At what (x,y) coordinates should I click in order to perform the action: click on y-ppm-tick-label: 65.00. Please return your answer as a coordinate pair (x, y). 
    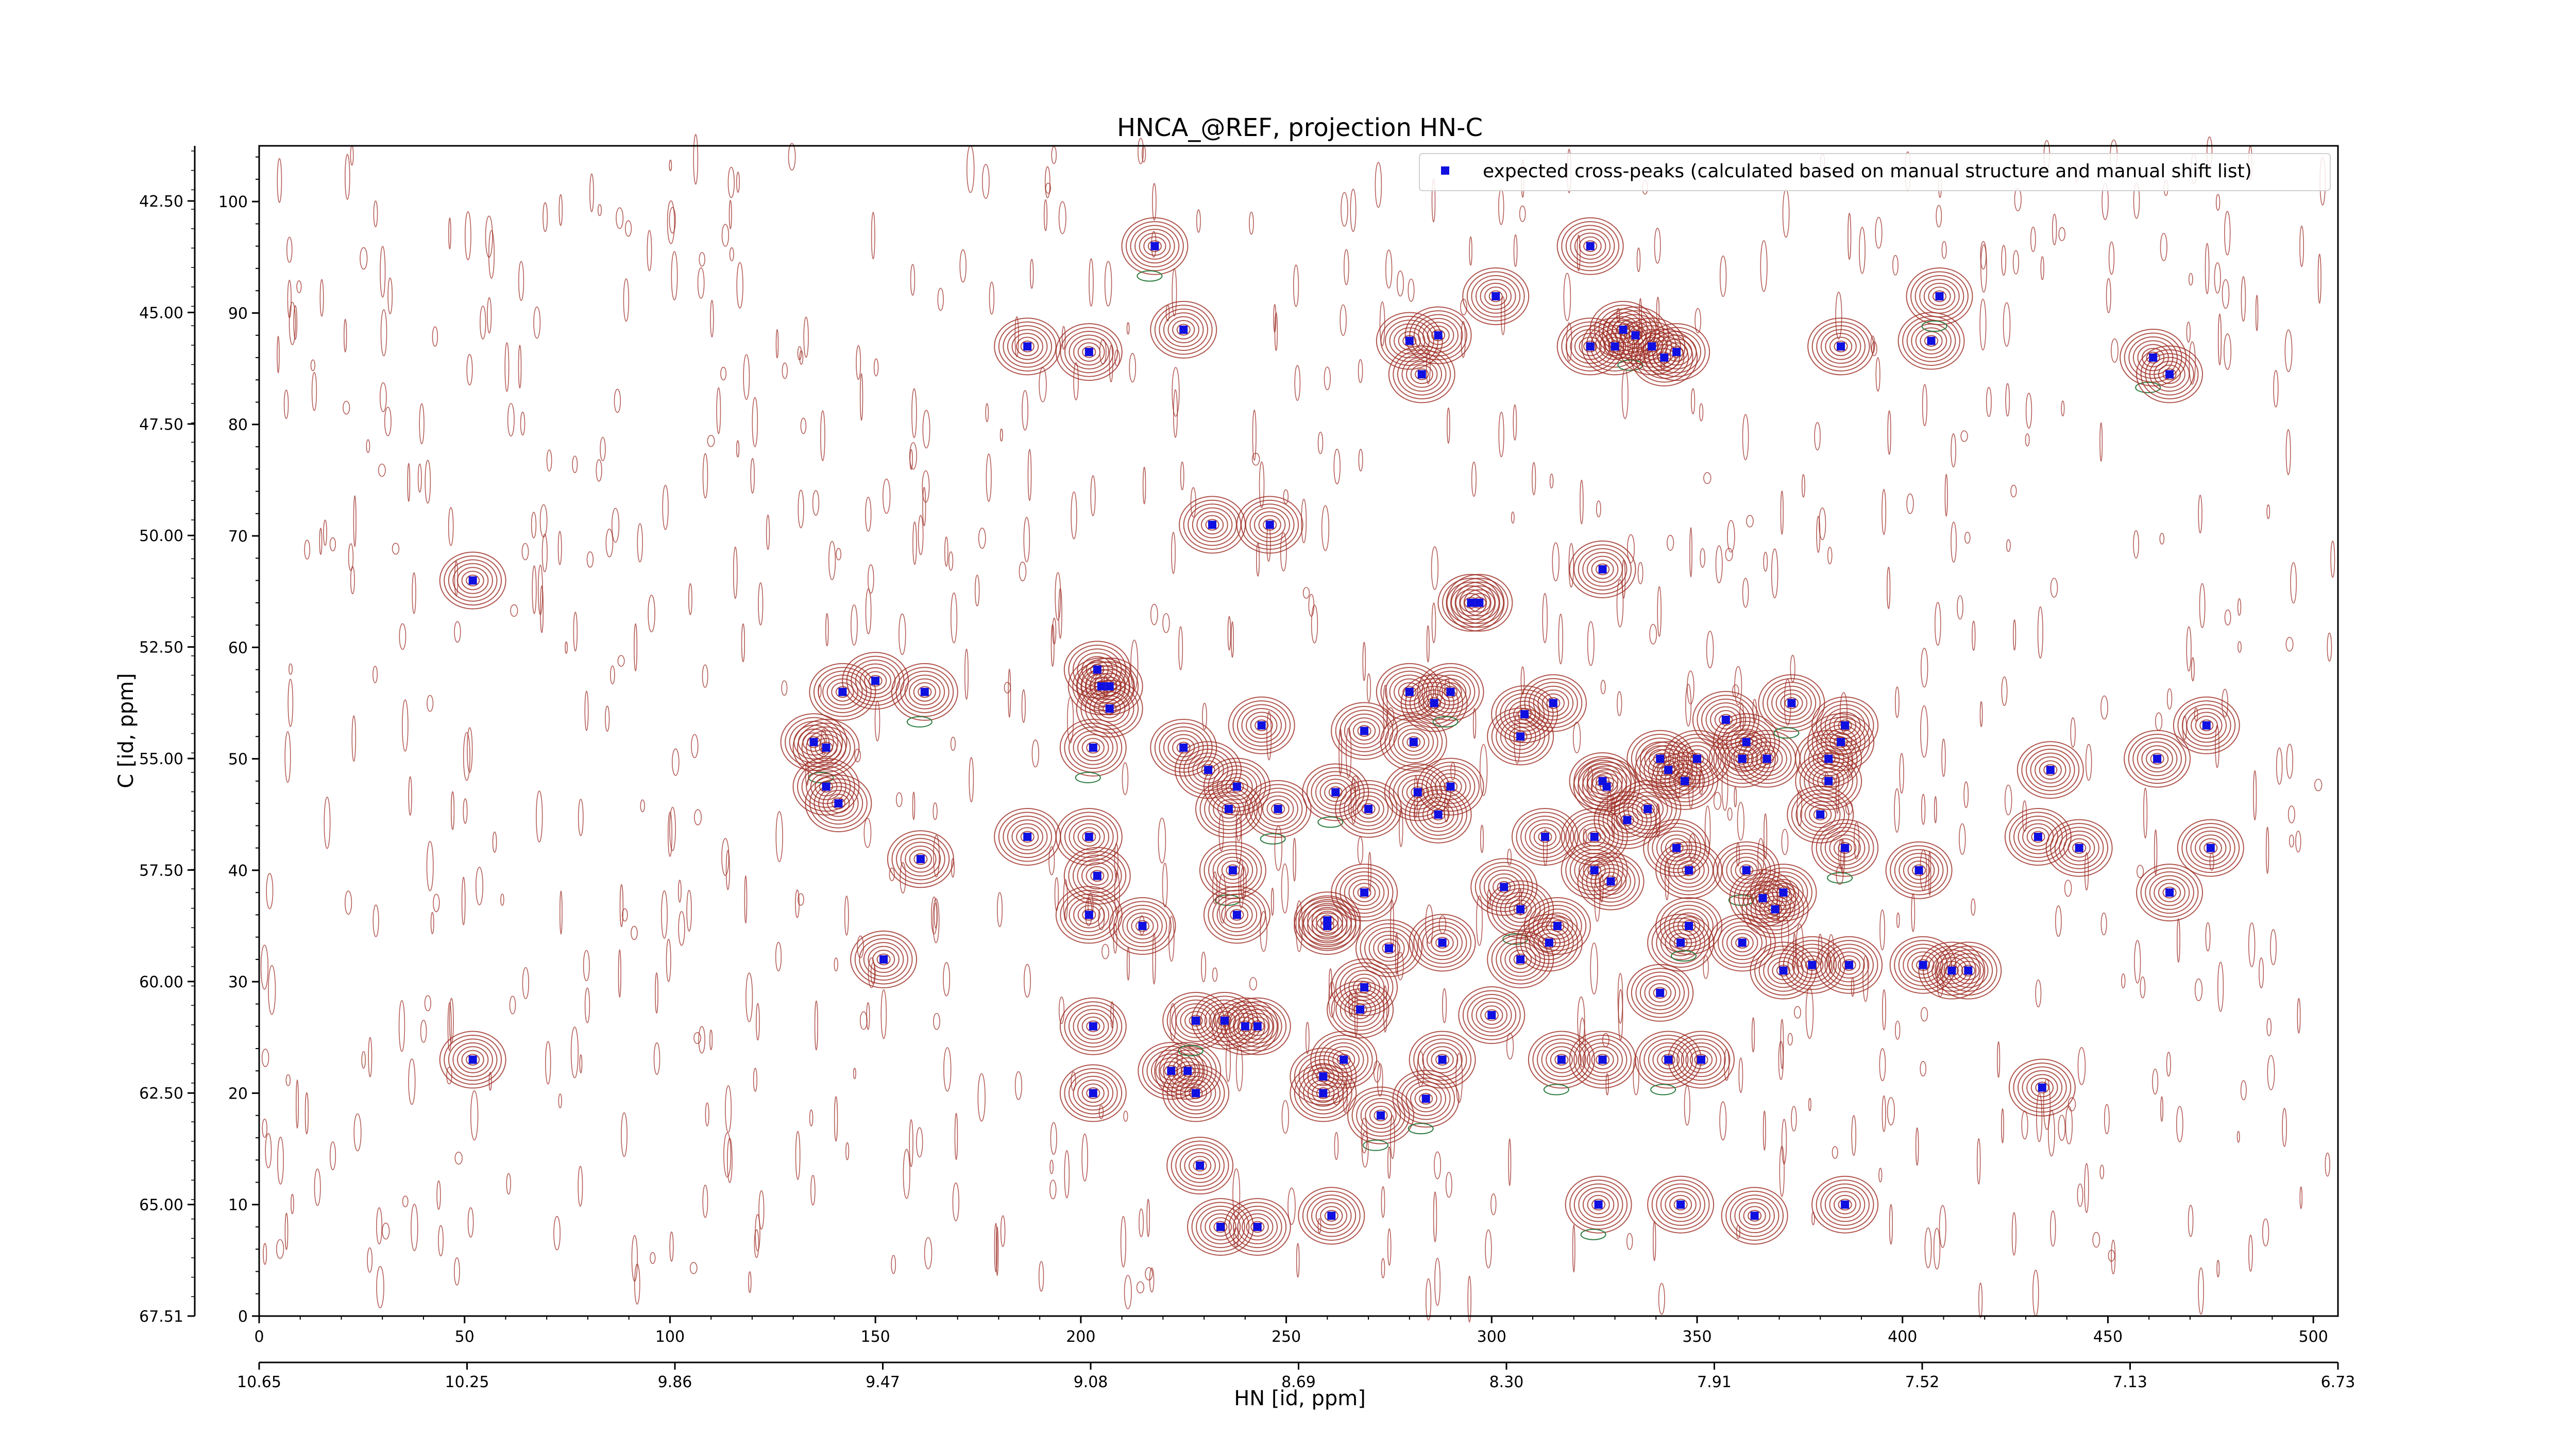
    Looking at the image, I should click on (161, 1206).